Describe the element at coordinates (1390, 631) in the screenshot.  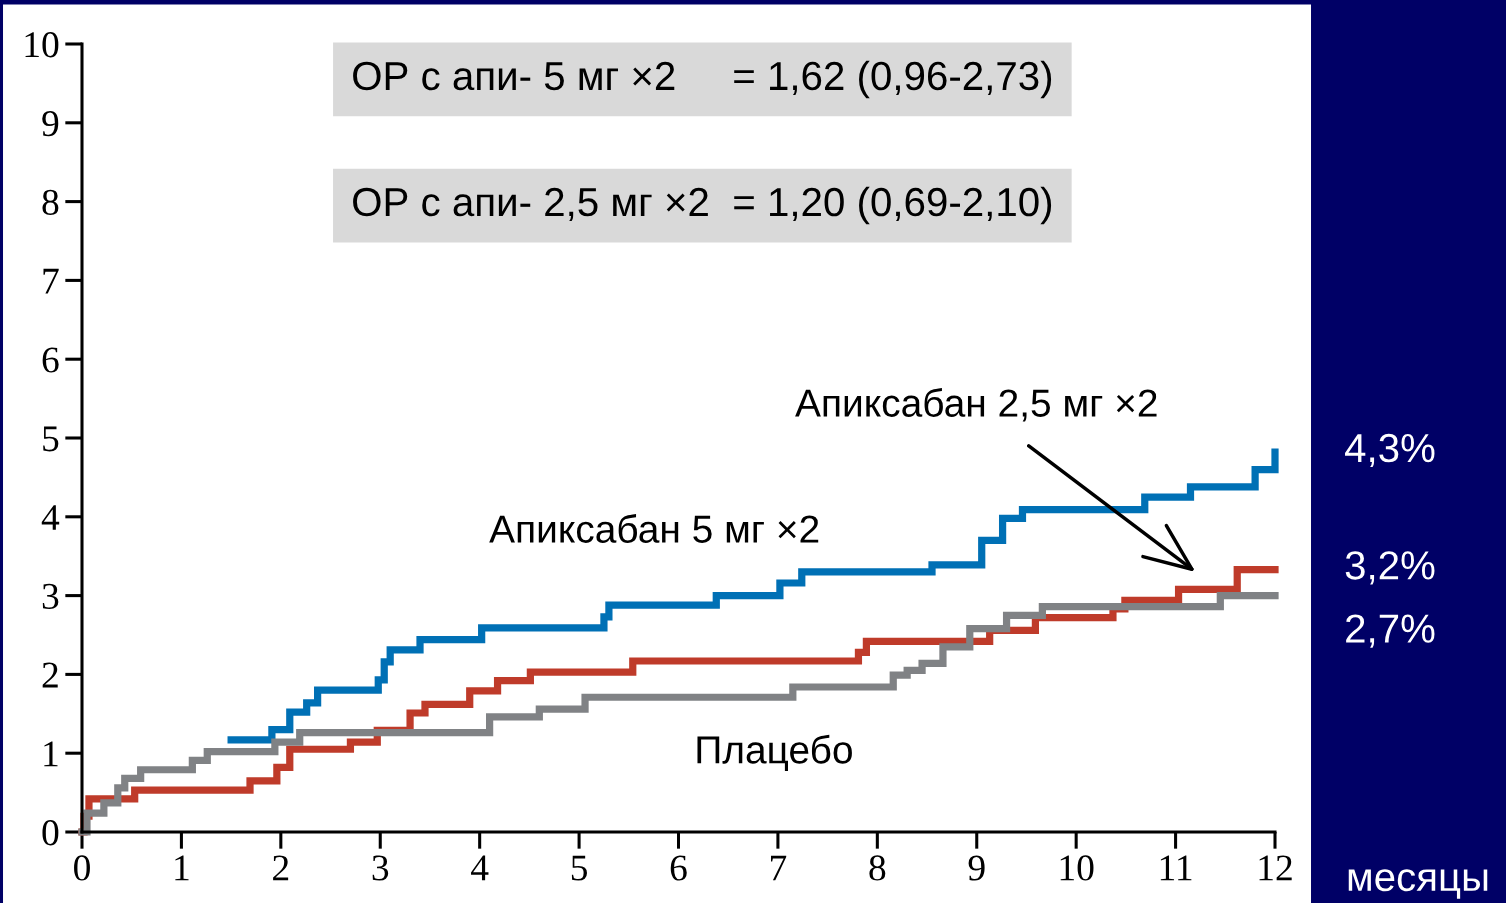
I see `text: 2,7%` at that location.